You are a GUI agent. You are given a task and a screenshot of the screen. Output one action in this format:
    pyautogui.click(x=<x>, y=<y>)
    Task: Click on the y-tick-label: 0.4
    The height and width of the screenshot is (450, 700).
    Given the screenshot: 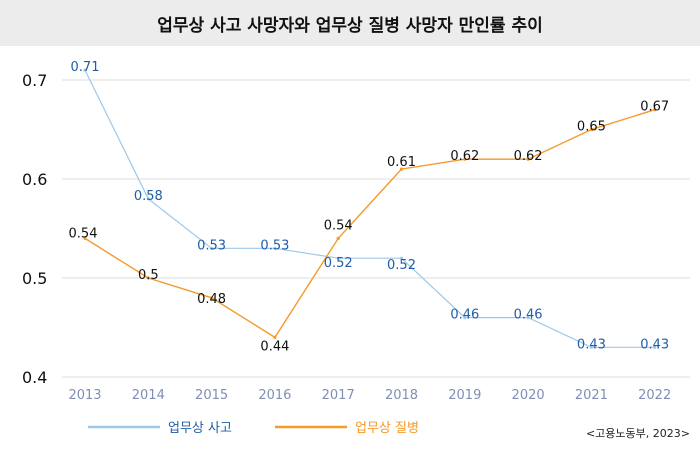 What is the action you would take?
    pyautogui.click(x=34, y=377)
    